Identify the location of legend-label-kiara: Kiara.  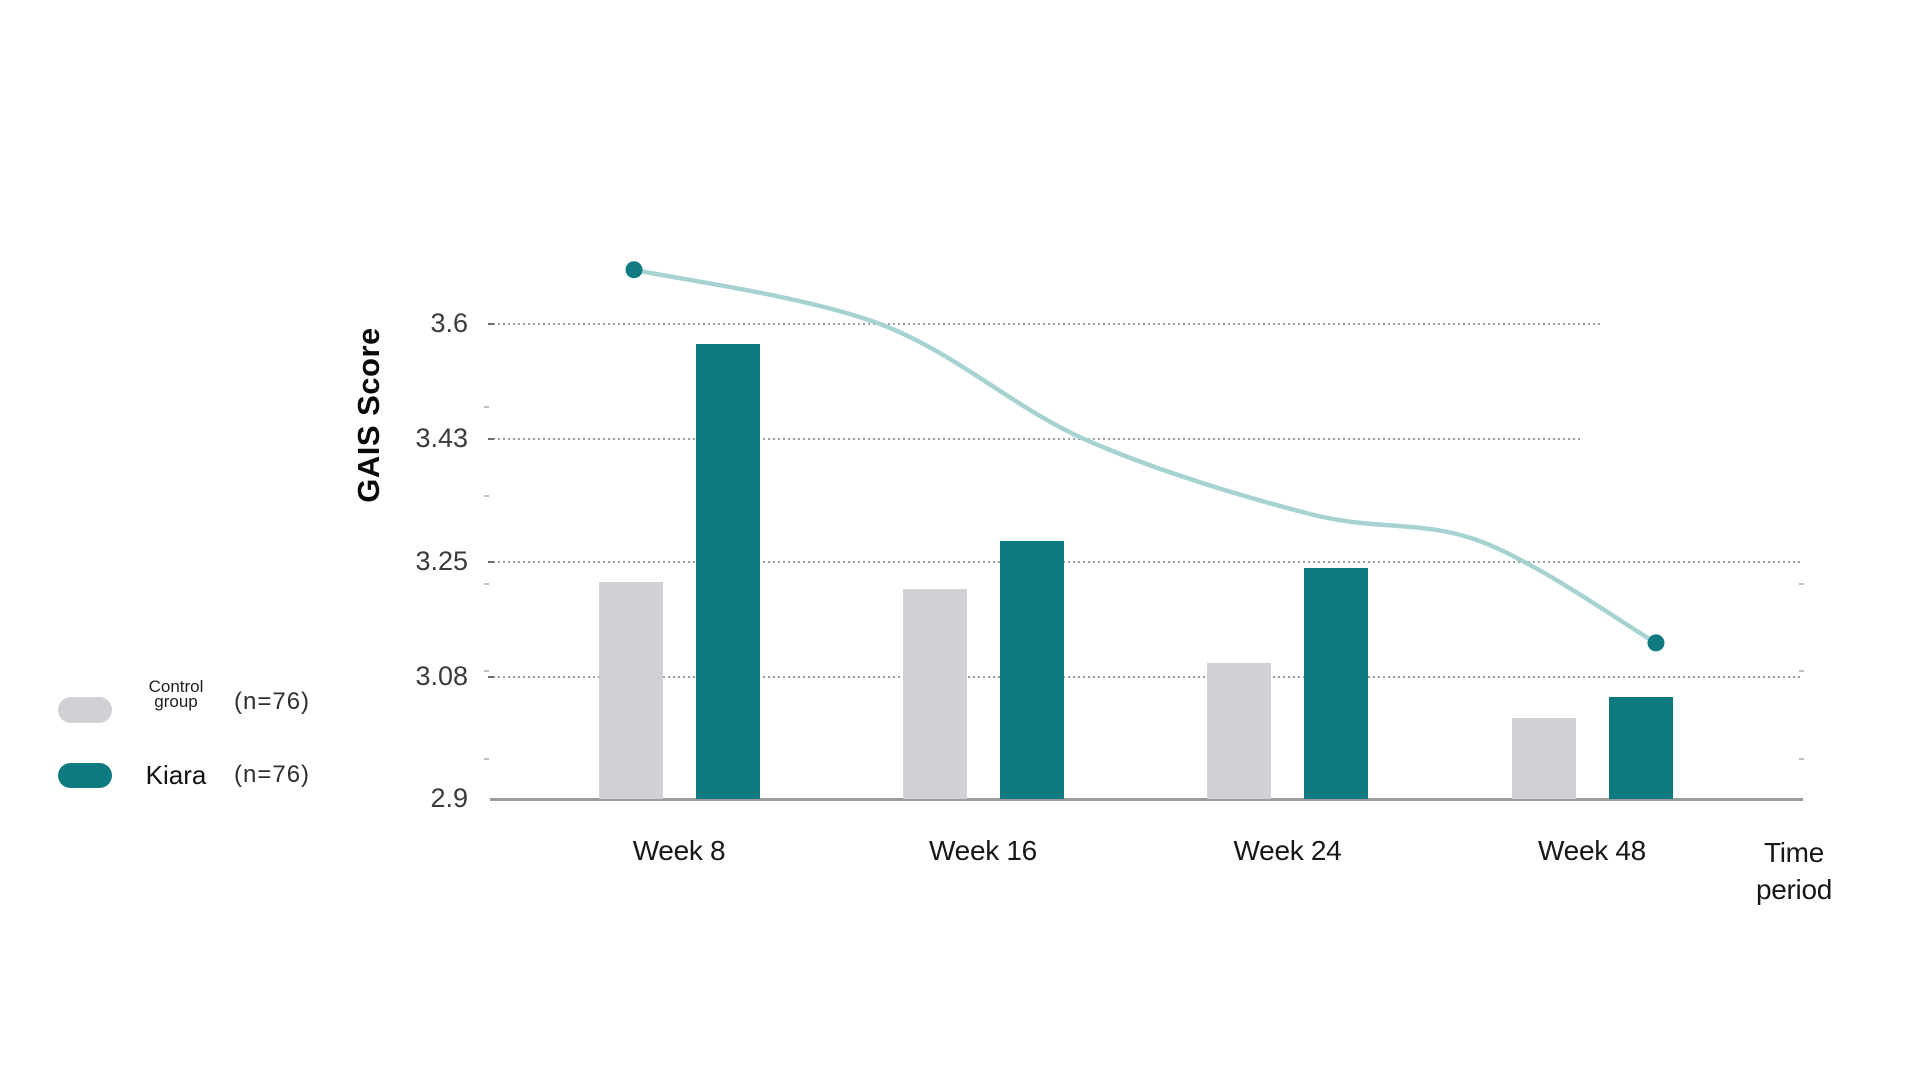
(176, 775).